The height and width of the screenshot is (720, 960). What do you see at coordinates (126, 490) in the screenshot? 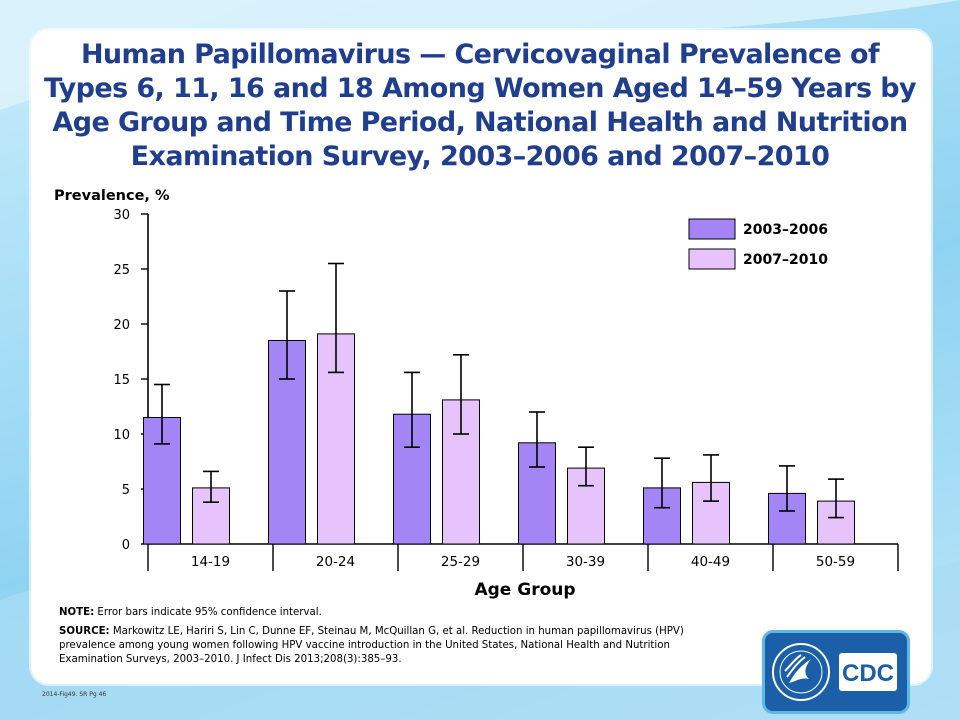
I see `y-tick-label: 5` at bounding box center [126, 490].